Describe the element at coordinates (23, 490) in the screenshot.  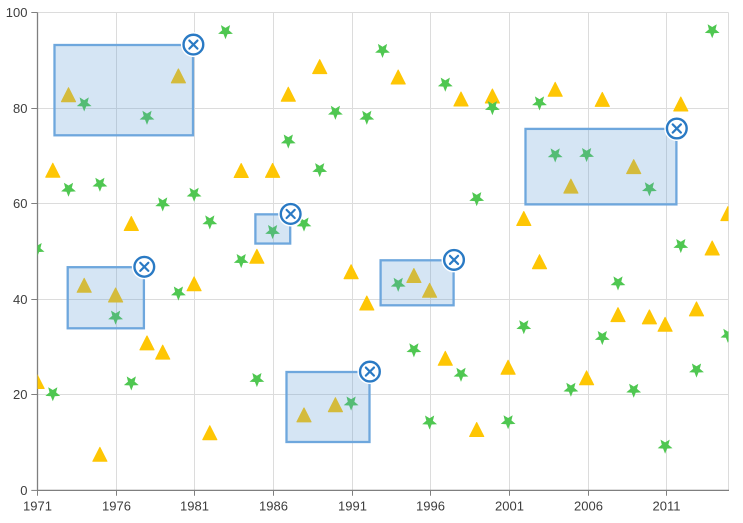
I see `svg-text: 0` at that location.